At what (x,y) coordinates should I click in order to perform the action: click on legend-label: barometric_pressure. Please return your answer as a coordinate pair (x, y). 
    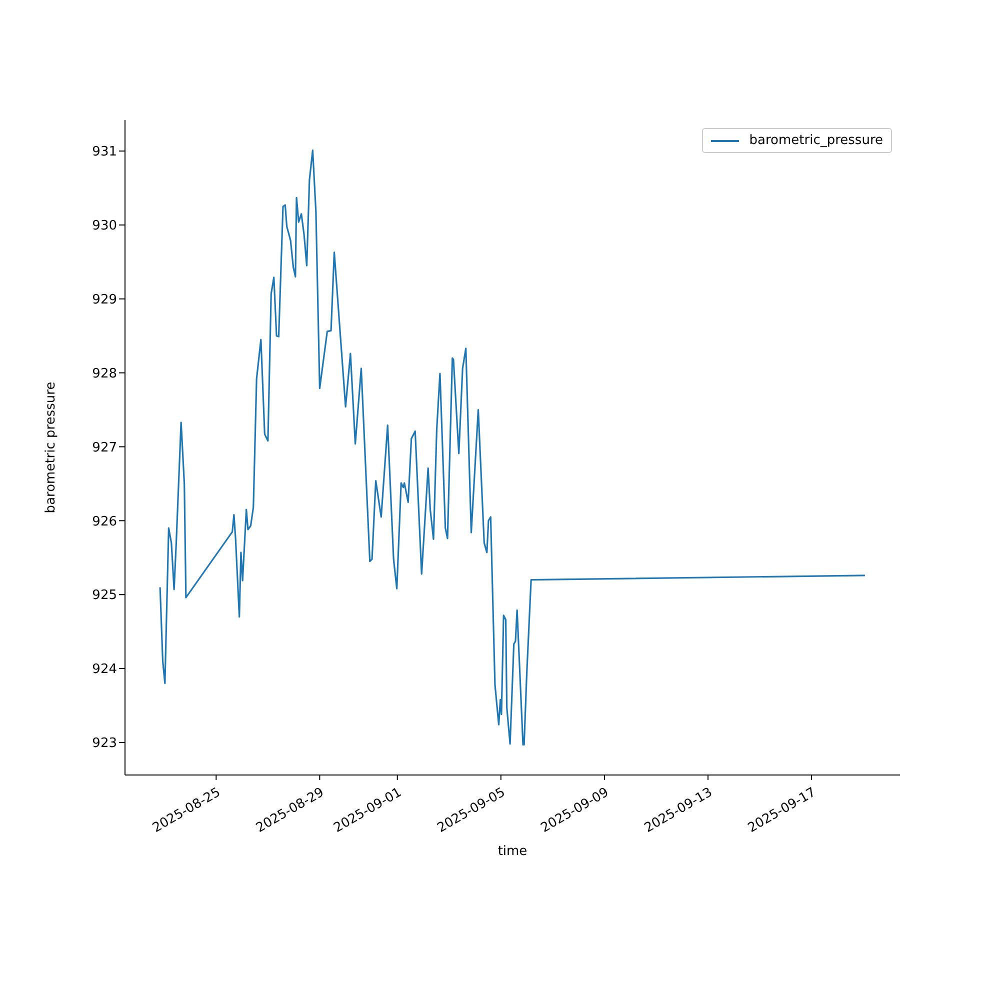
    Looking at the image, I should click on (816, 140).